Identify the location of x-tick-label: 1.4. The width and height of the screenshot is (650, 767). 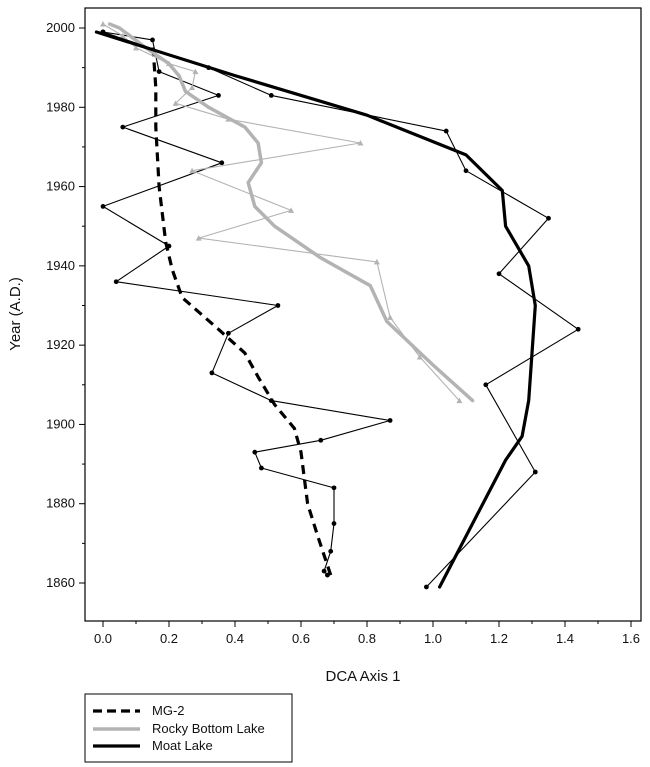
(565, 638).